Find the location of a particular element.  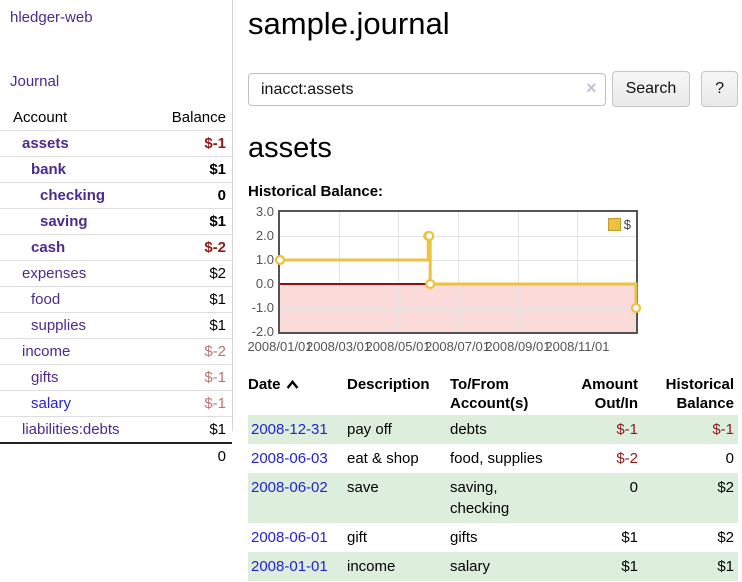

register-date-link: 2008-06-02 is located at coordinates (289, 487).